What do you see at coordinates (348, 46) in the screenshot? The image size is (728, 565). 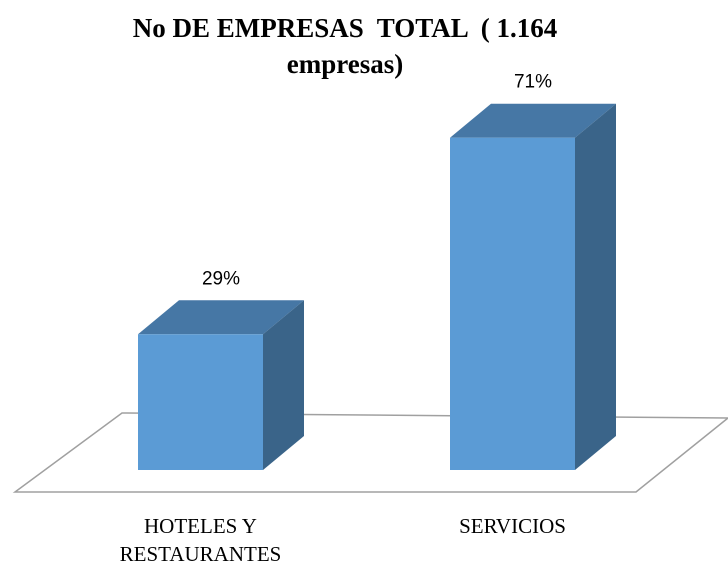 I see `chart-title: No DE EMPRESAS TOTAL ( 1.164 empresas)` at bounding box center [348, 46].